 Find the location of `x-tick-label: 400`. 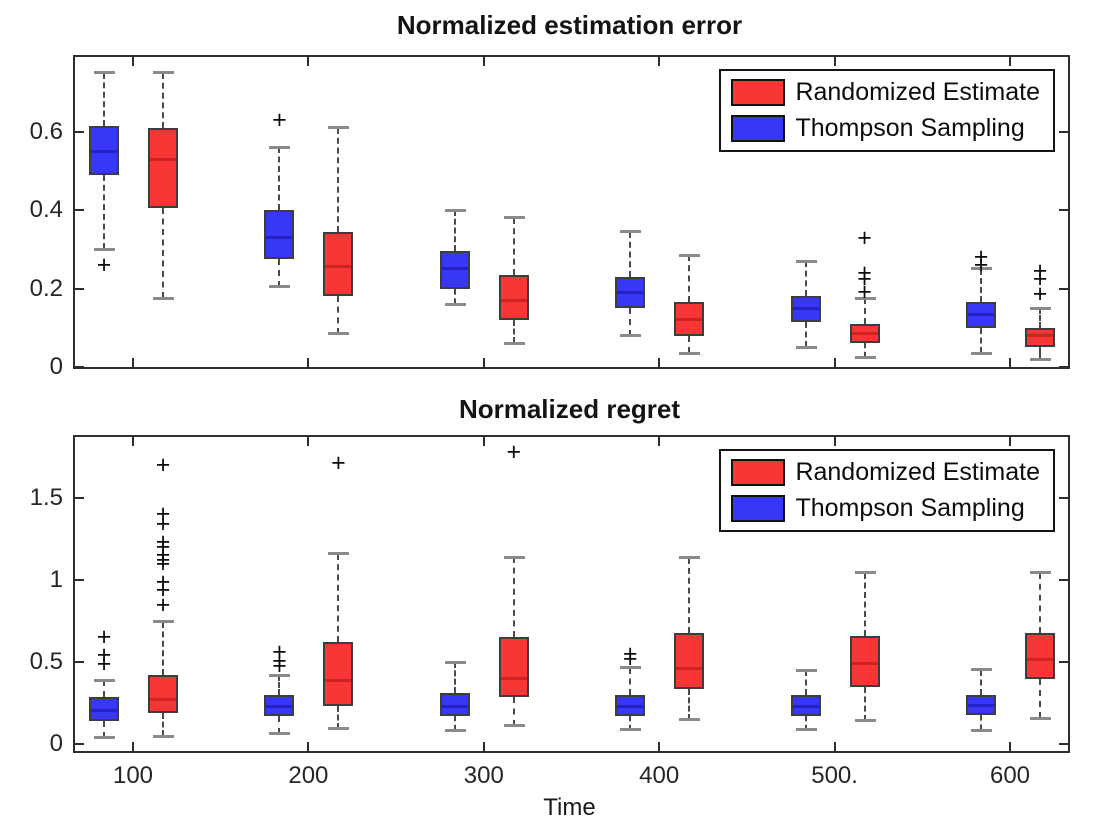

x-tick-label: 400 is located at coordinates (659, 775).